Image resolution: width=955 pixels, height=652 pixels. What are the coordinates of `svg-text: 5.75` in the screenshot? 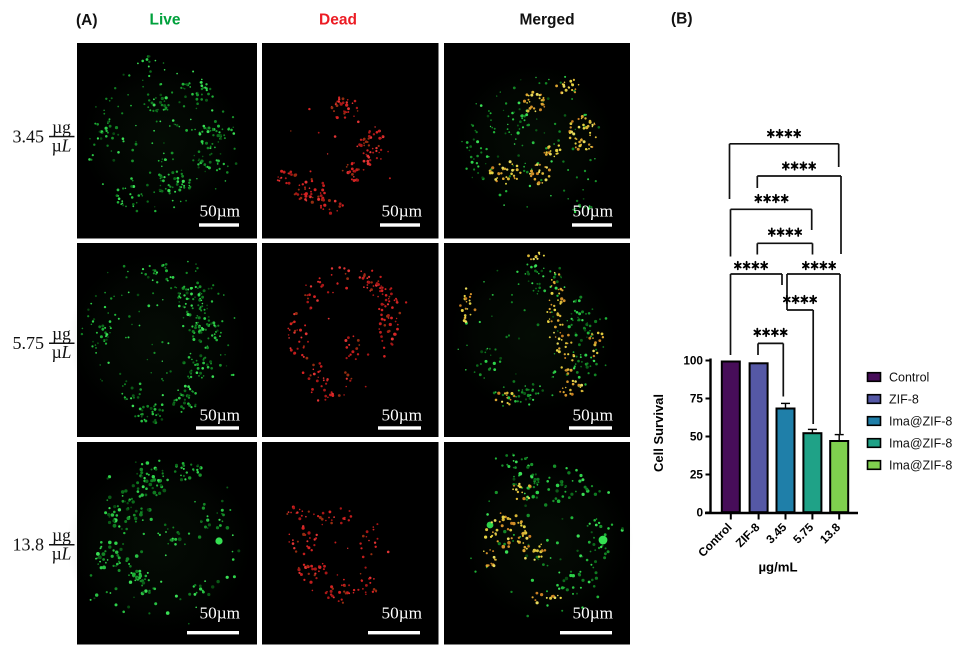 It's located at (29, 343).